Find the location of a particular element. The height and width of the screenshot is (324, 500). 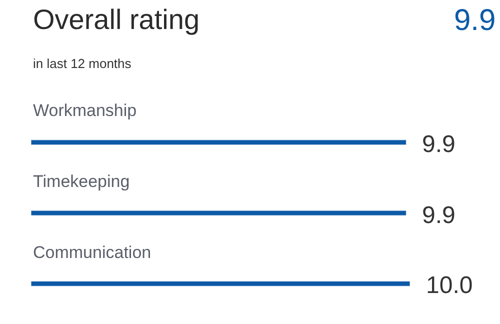

y-tick-label: Timekeeping is located at coordinates (81, 181).